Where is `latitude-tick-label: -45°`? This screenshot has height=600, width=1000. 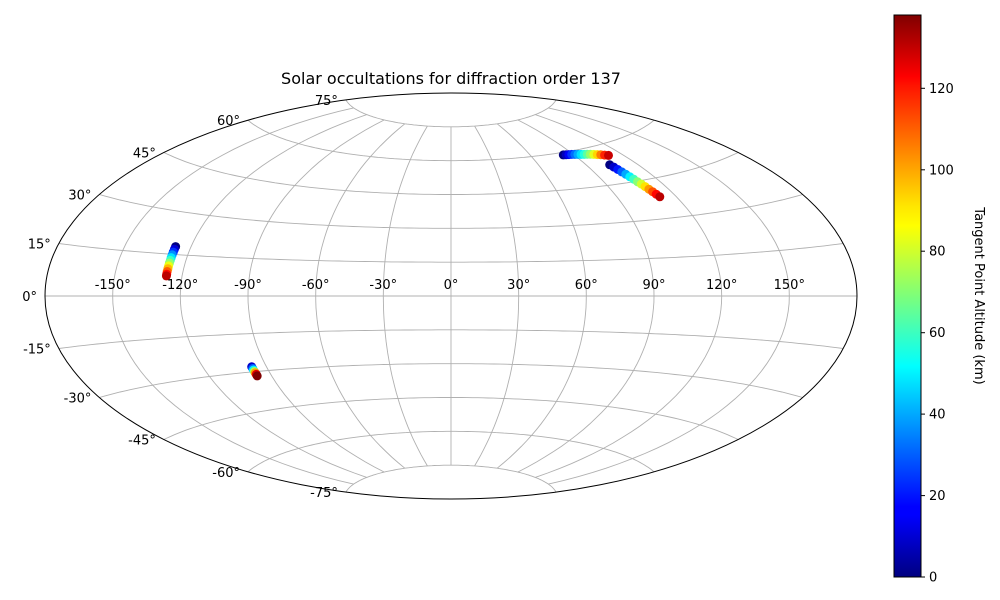
latitude-tick-label: -45° is located at coordinates (142, 441).